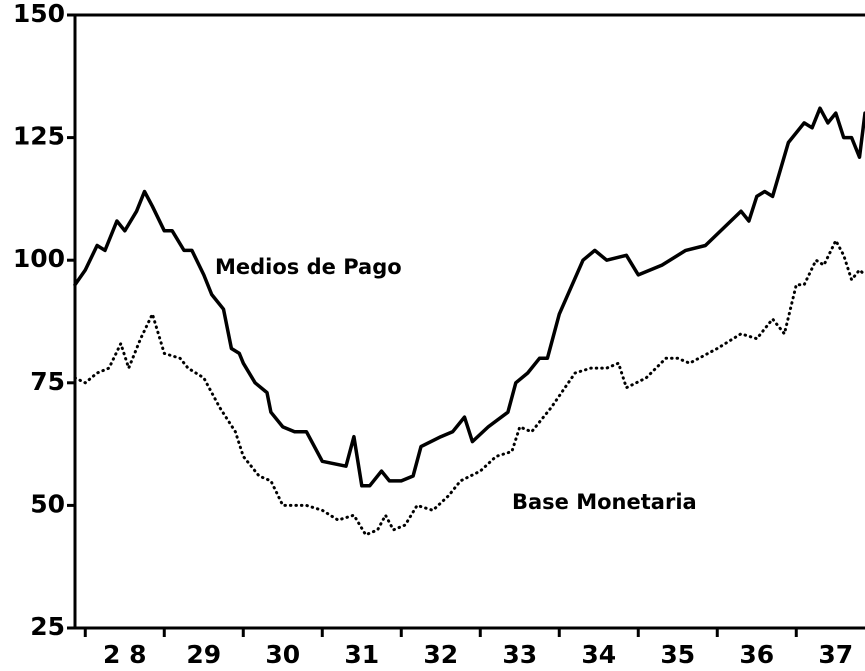 The width and height of the screenshot is (865, 671). What do you see at coordinates (47, 626) in the screenshot?
I see `y-tick-label: 25` at bounding box center [47, 626].